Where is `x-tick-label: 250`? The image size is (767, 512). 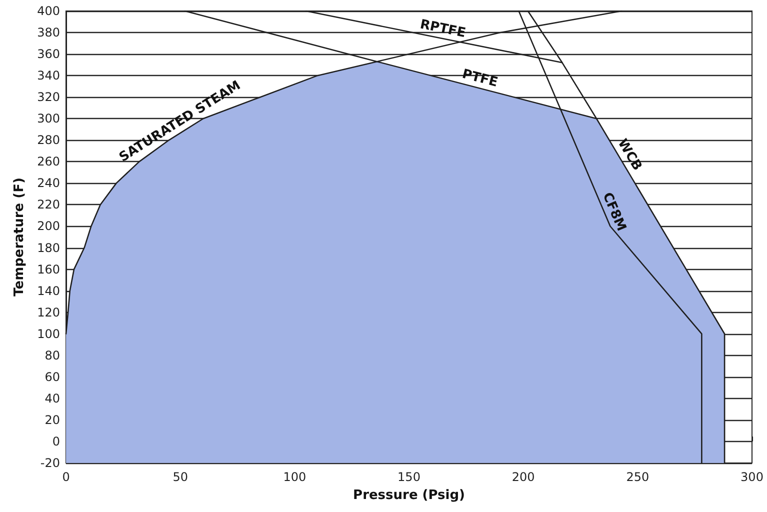 x-tick-label: 250 is located at coordinates (638, 477).